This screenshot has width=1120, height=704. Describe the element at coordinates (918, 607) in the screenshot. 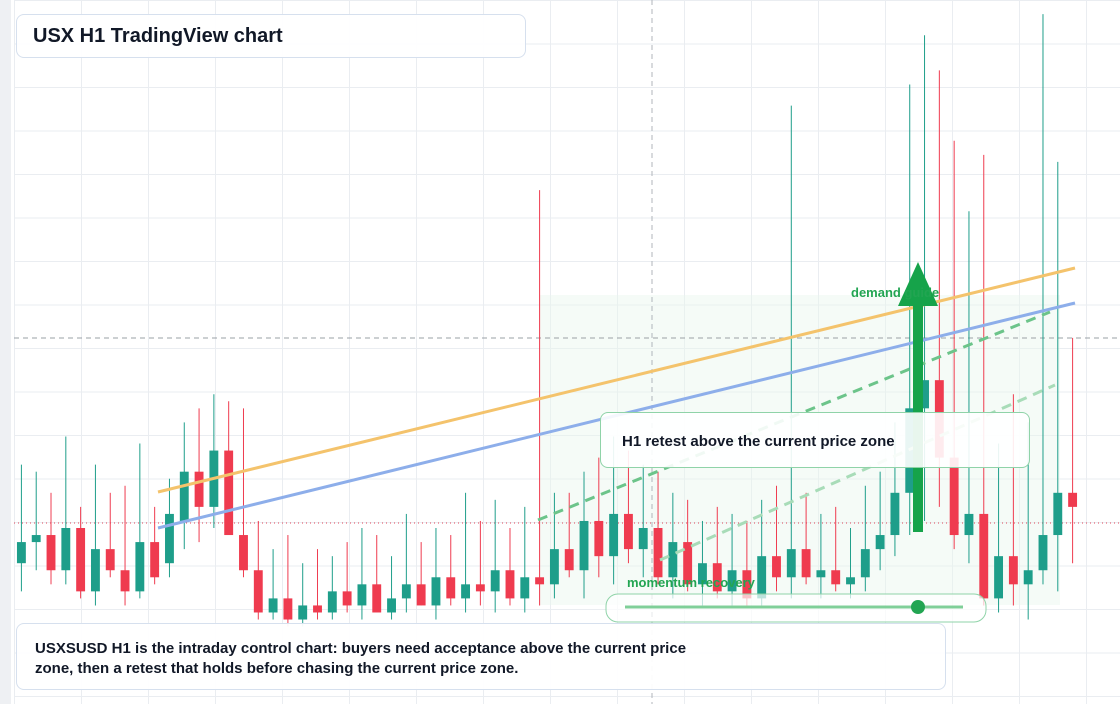

I see `slider-knob` at that location.